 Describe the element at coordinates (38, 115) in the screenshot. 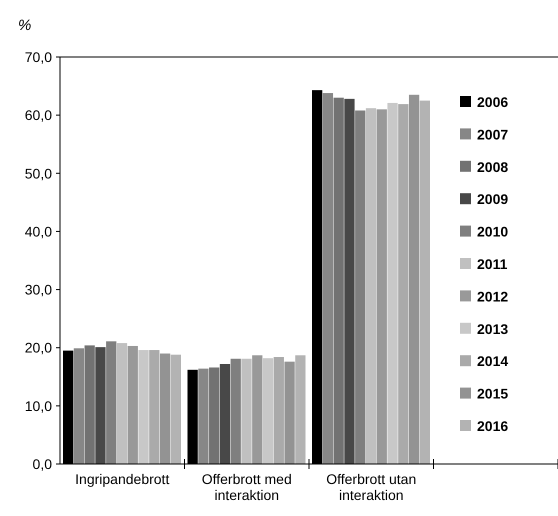

I see `y-tick-label: 60,0` at that location.